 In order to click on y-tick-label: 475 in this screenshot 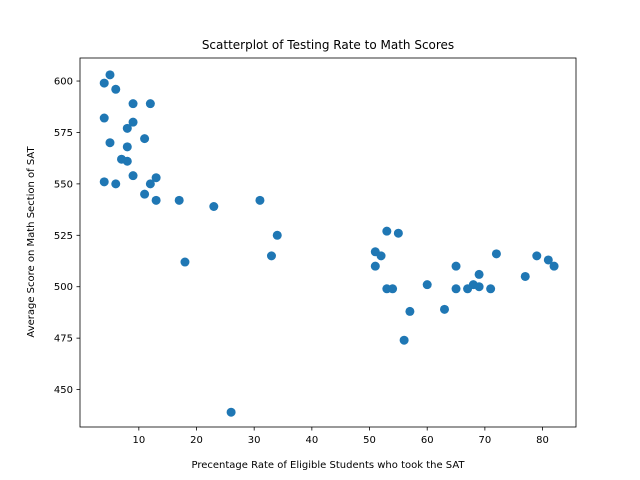, I will do `click(63, 339)`.